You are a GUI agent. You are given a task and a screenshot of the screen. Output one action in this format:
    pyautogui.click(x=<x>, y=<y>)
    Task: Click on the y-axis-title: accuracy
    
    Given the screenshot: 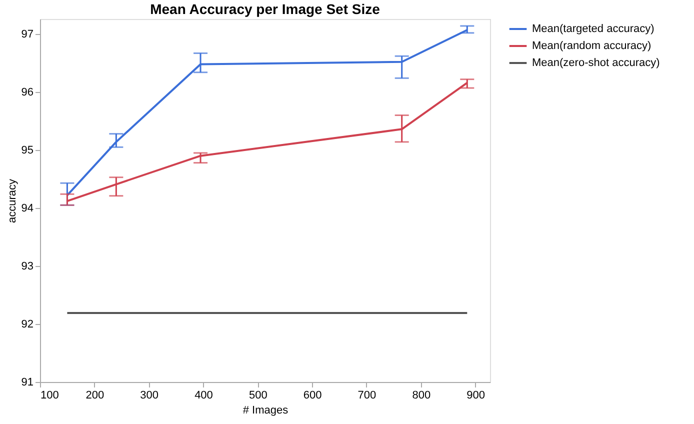 What is the action you would take?
    pyautogui.click(x=12, y=201)
    